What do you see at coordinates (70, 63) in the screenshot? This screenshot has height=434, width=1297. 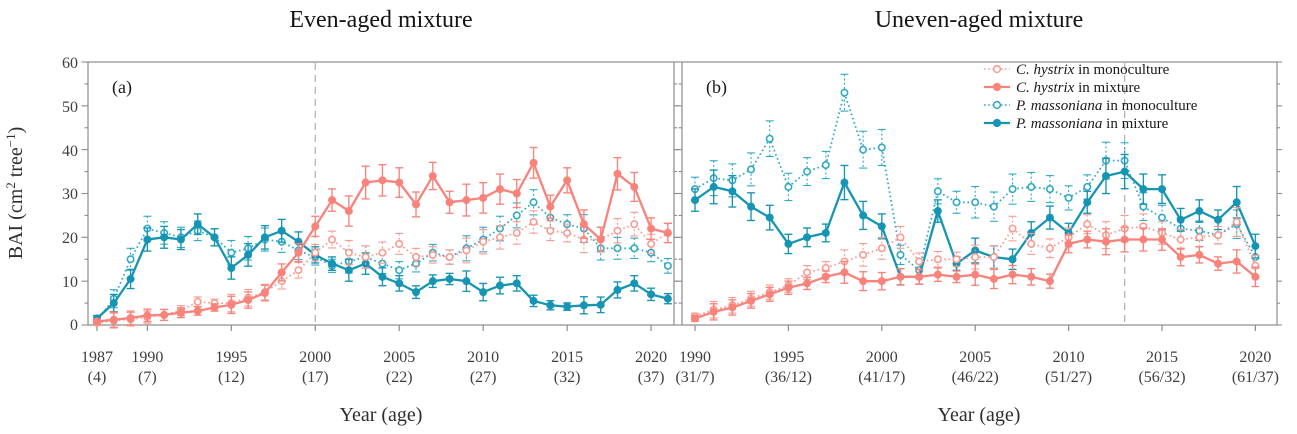 I see `y-tick-label: 60` at bounding box center [70, 63].